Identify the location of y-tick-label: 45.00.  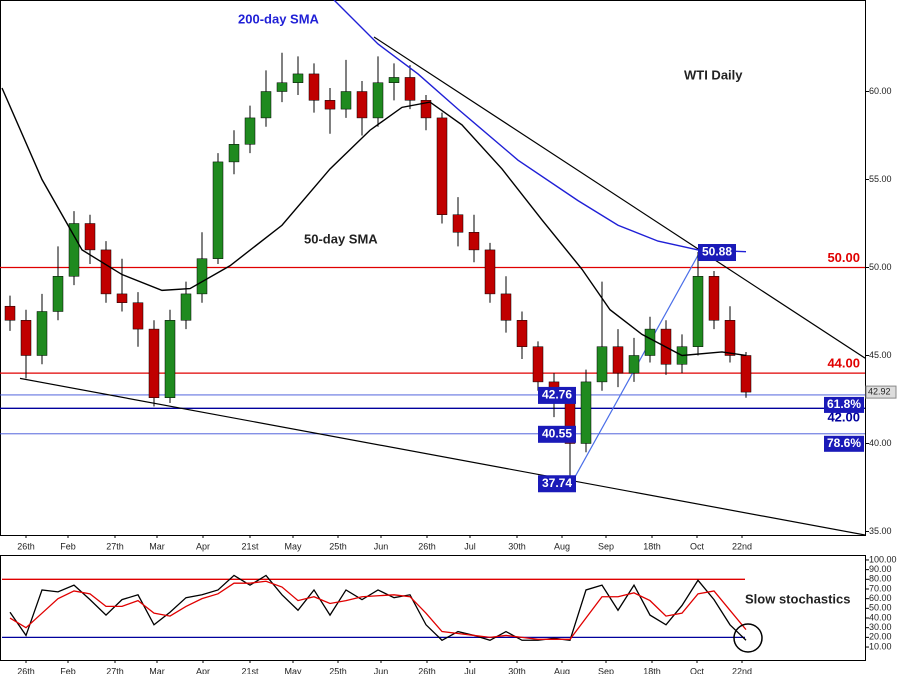
(880, 355).